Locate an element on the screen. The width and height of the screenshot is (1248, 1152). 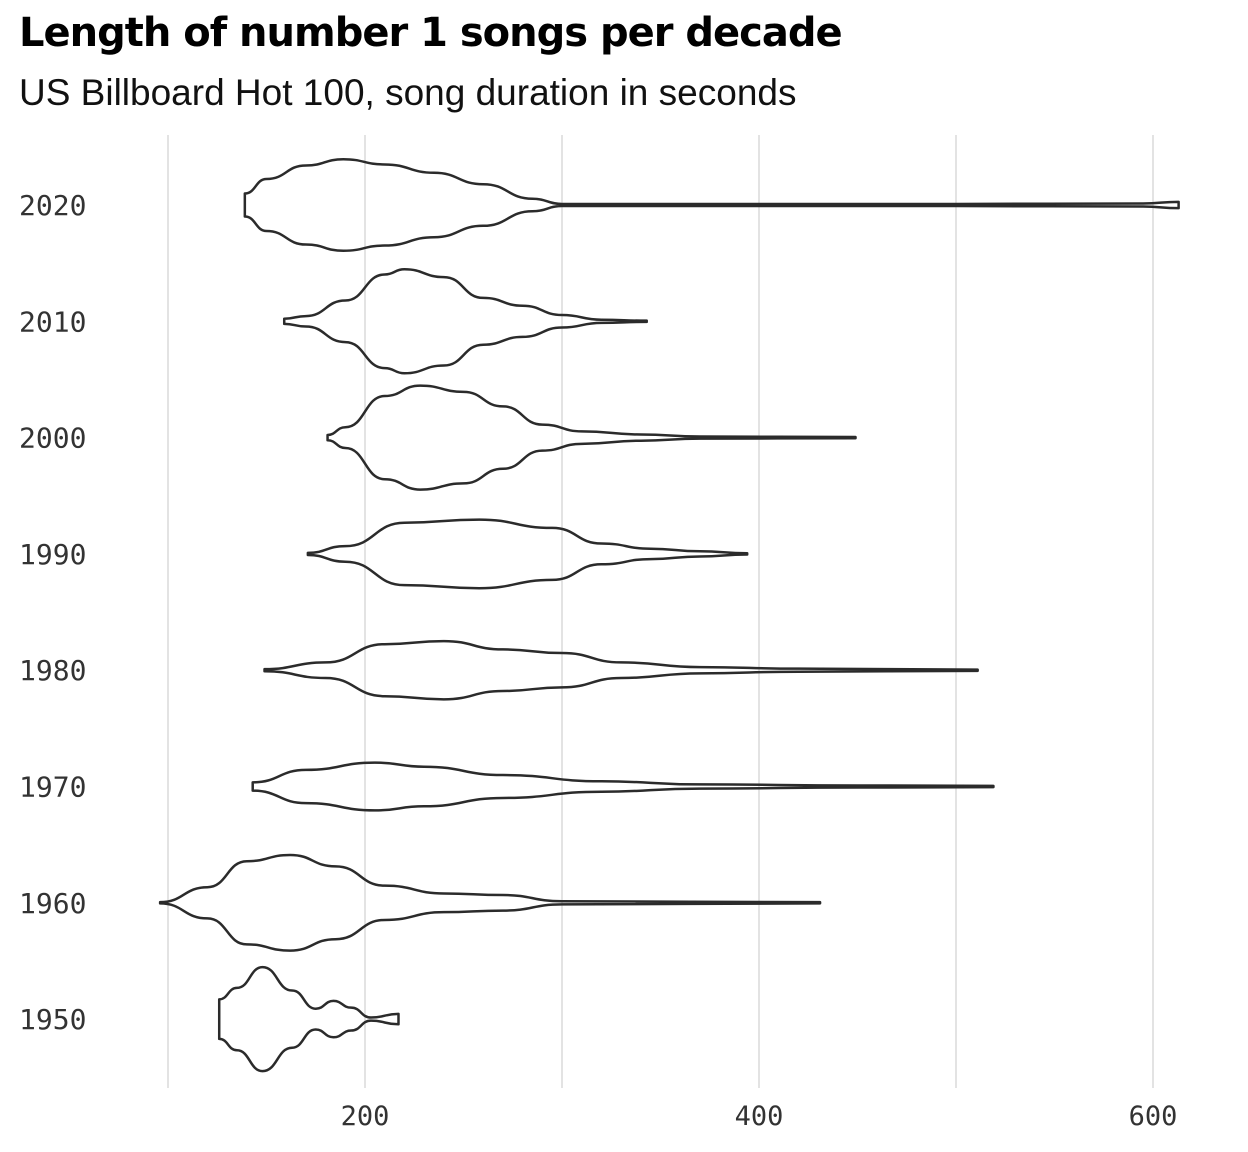
violin-1990 is located at coordinates (527, 554).